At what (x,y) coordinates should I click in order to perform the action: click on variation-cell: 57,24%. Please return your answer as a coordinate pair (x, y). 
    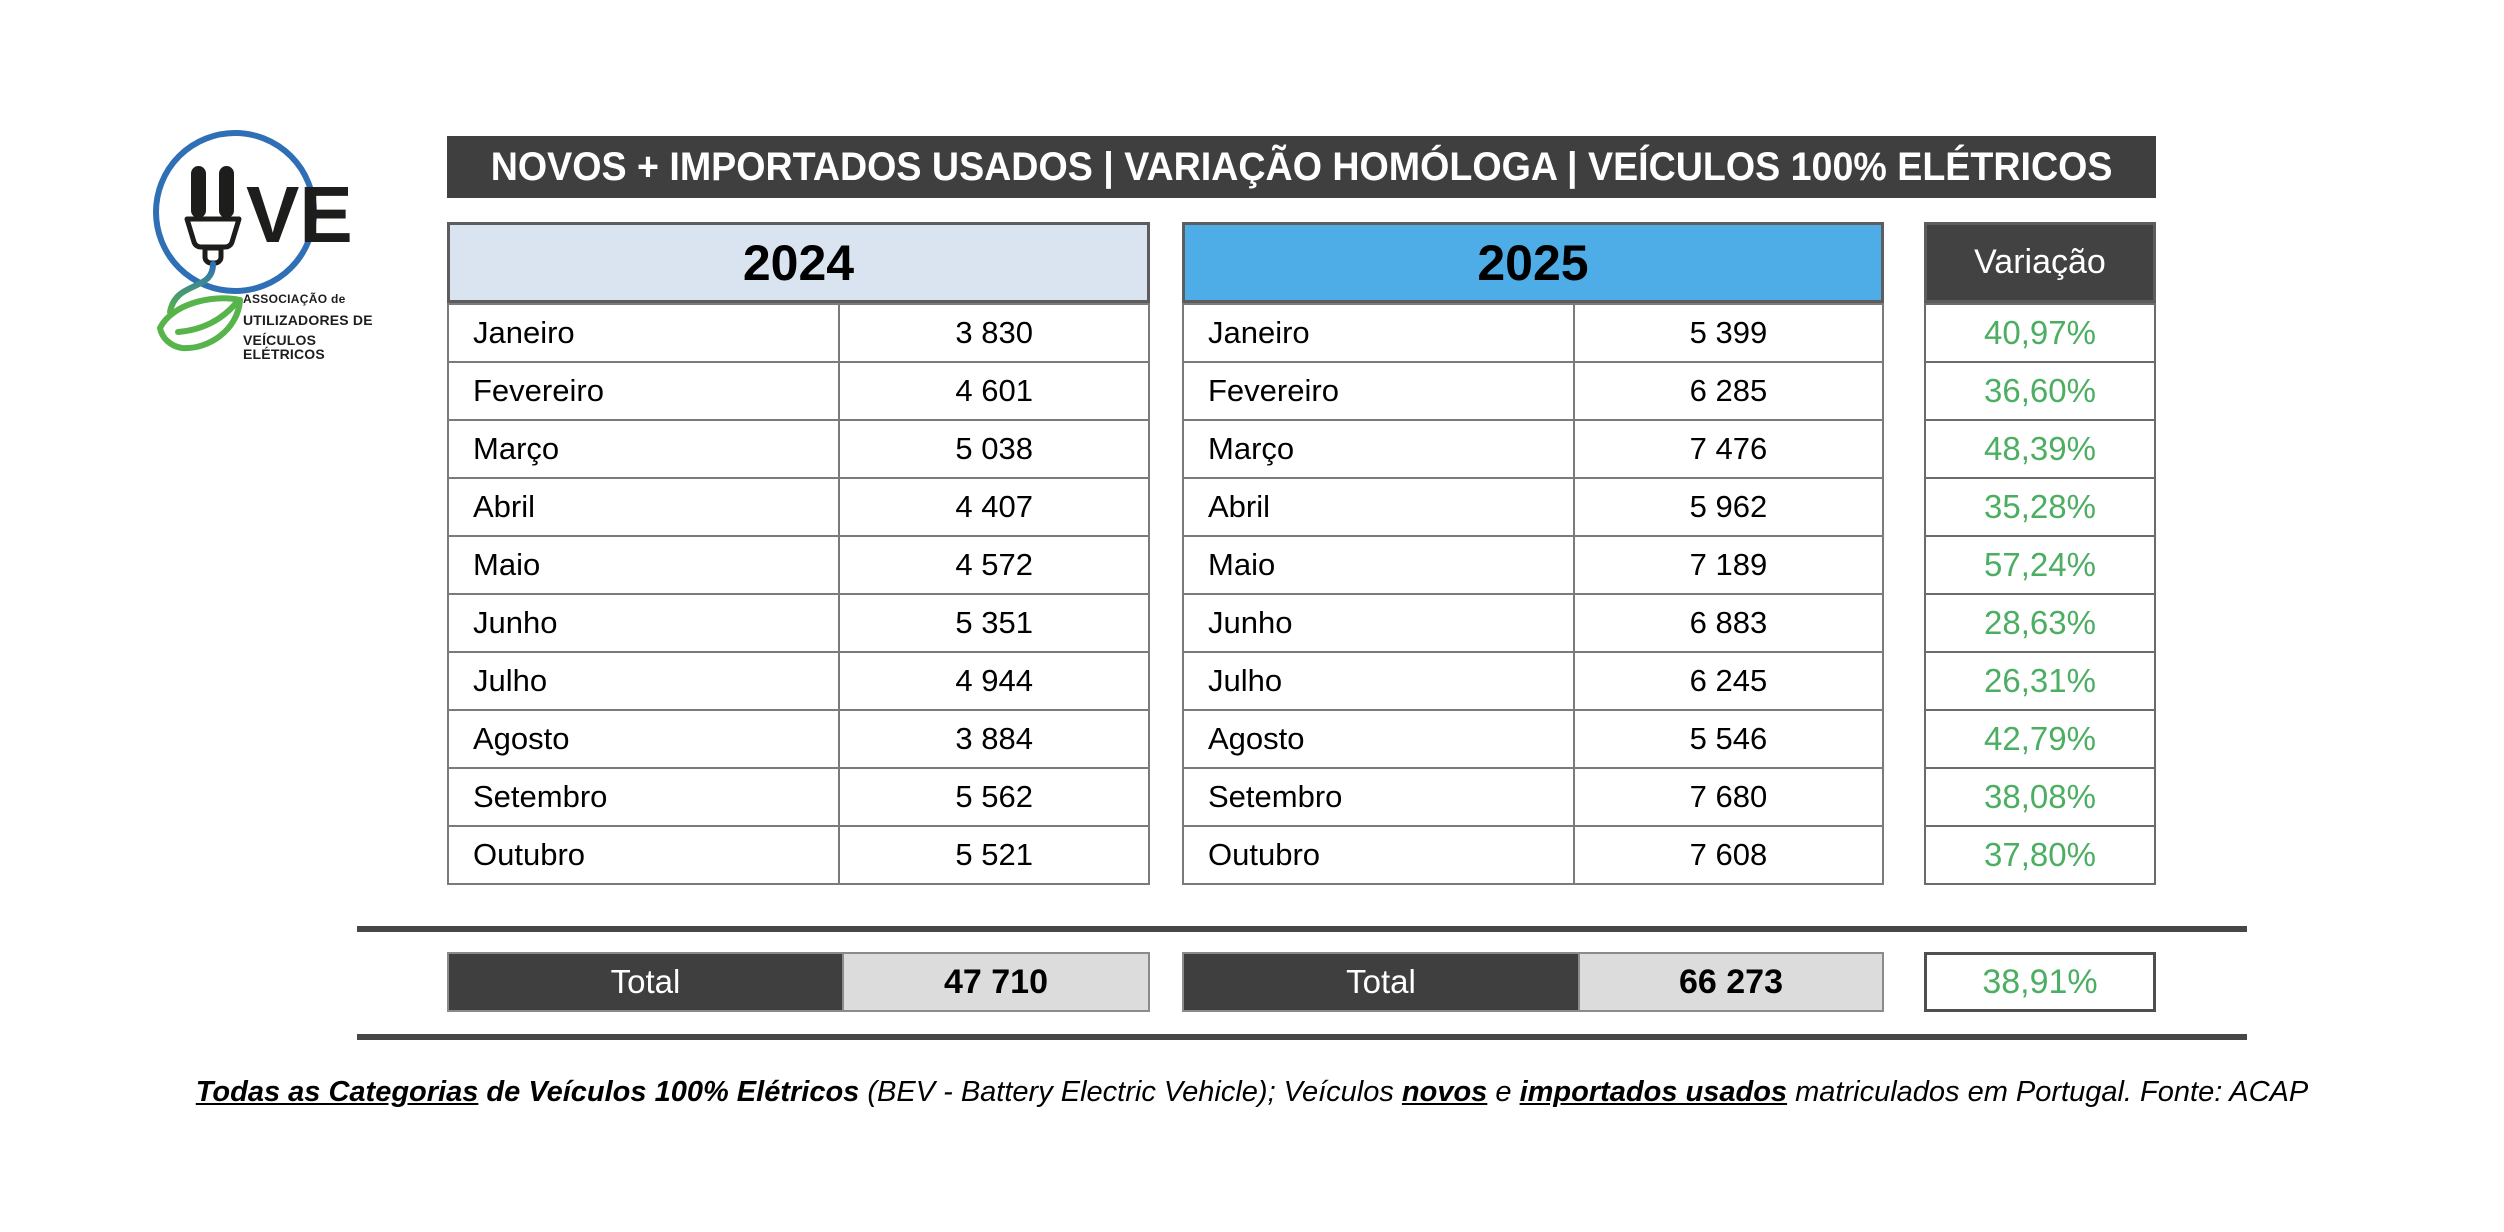
    Looking at the image, I should click on (2040, 565).